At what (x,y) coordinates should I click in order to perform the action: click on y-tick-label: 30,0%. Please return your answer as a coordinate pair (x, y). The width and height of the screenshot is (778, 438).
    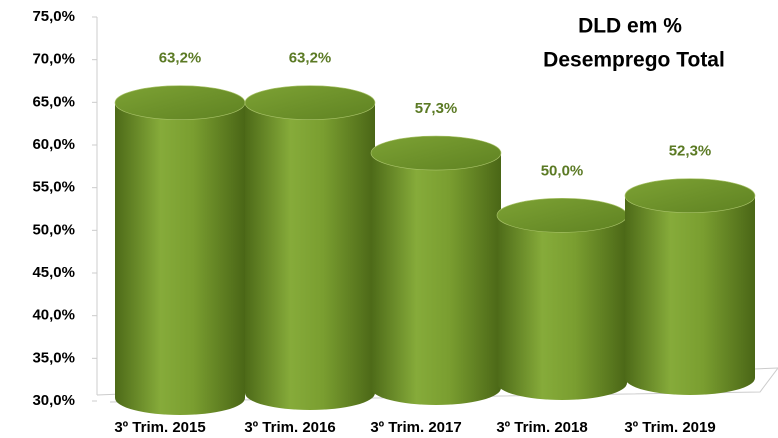
    Looking at the image, I should click on (53, 400).